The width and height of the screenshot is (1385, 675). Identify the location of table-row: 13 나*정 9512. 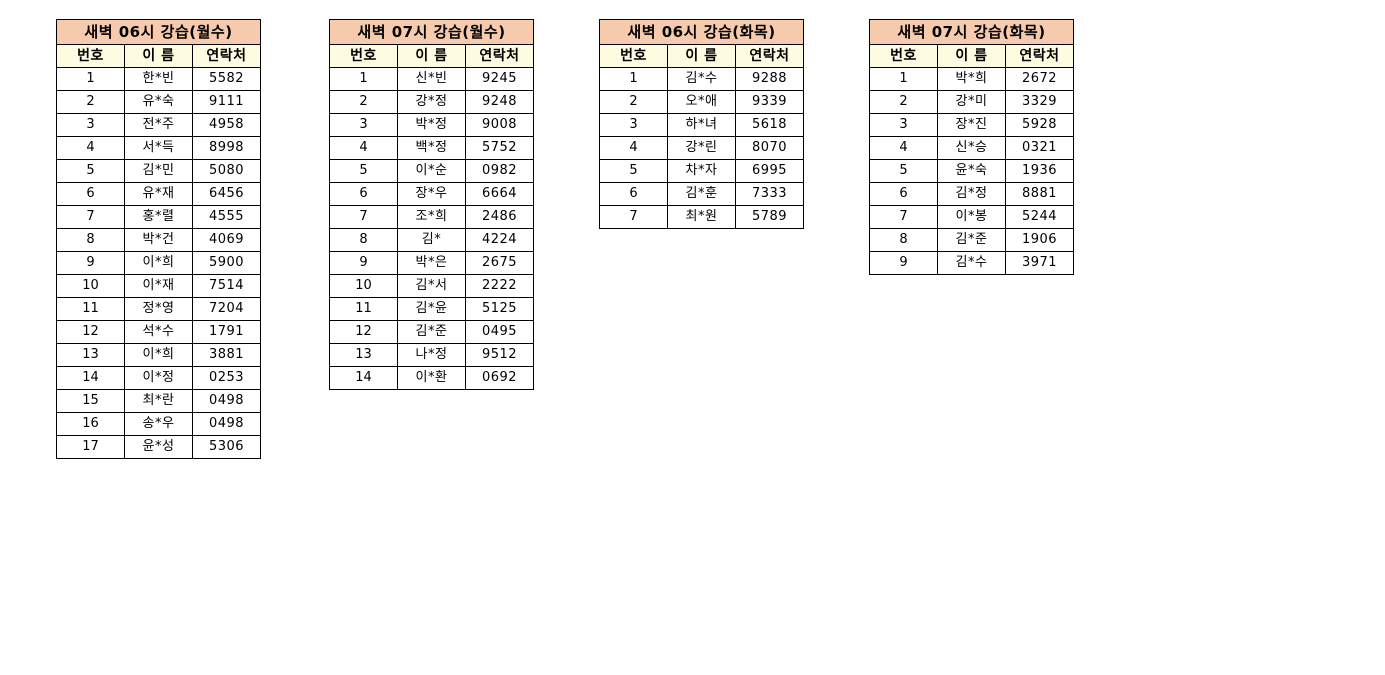
(431, 355).